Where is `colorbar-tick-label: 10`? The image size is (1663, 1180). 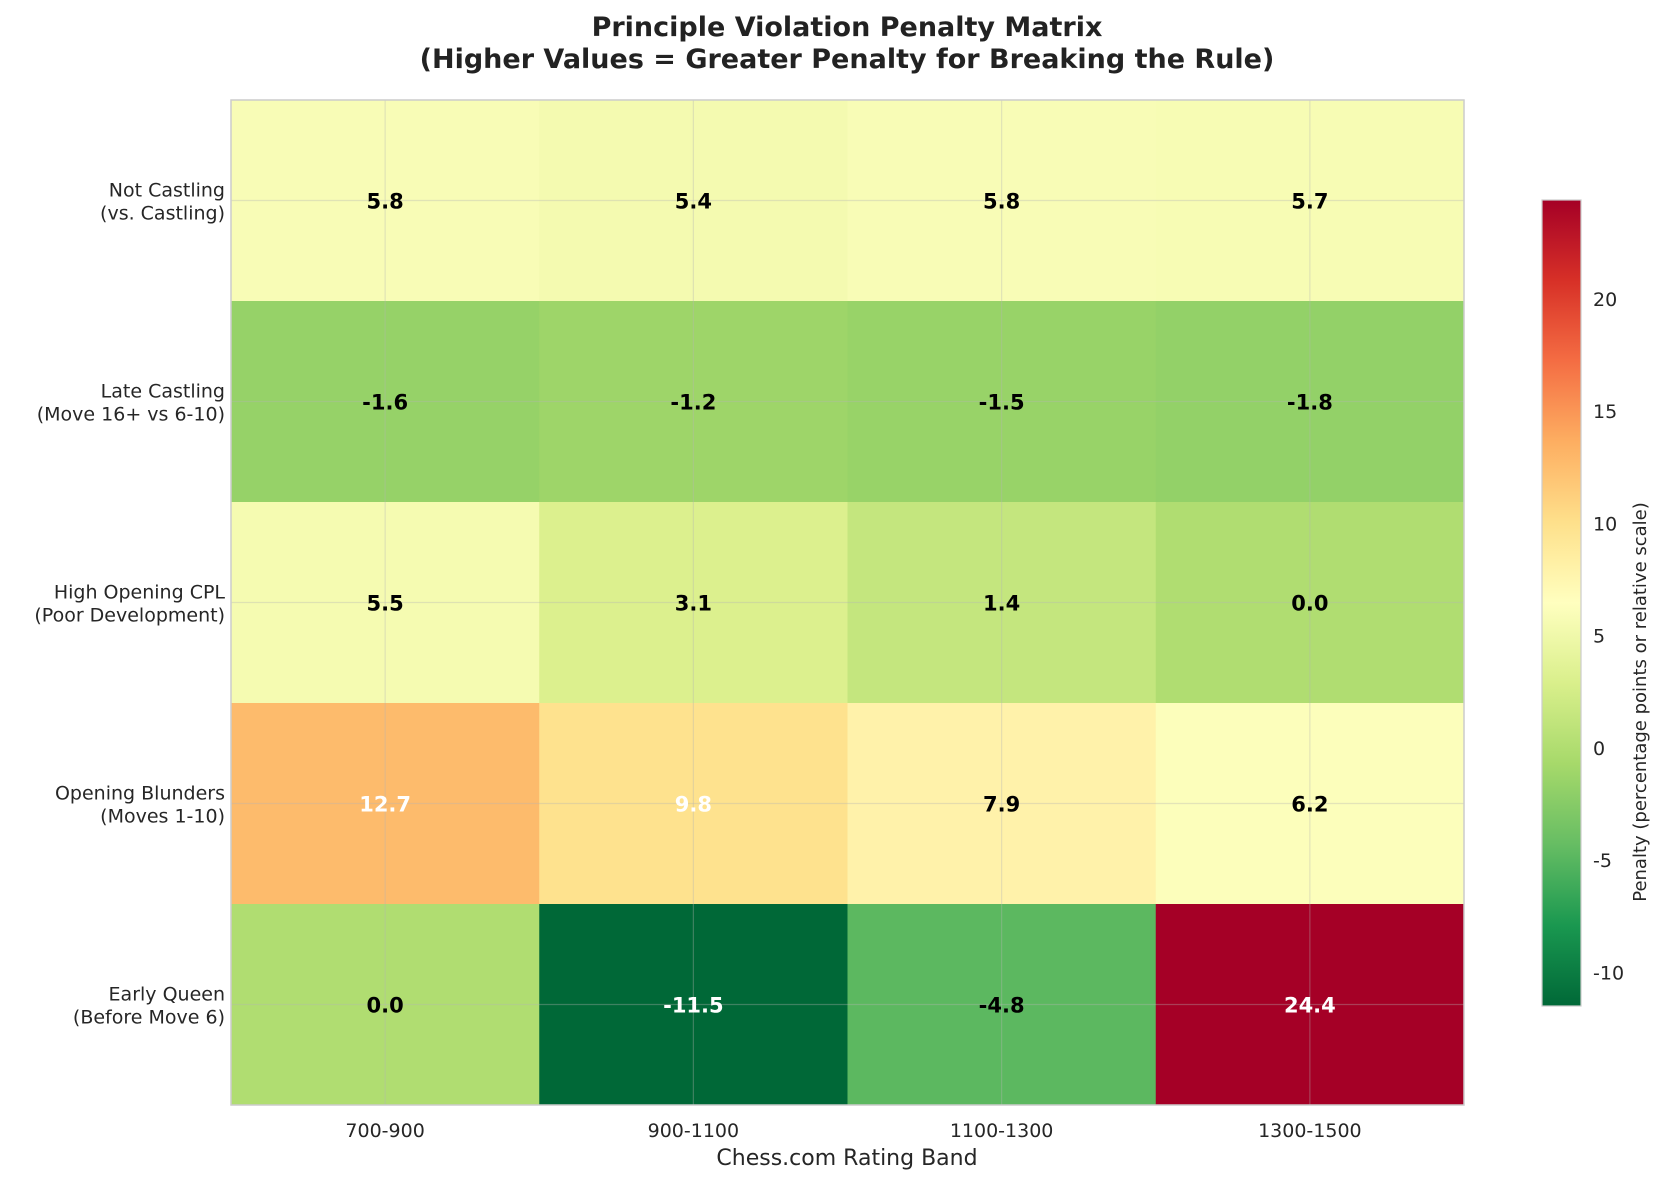 colorbar-tick-label: 10 is located at coordinates (1605, 524).